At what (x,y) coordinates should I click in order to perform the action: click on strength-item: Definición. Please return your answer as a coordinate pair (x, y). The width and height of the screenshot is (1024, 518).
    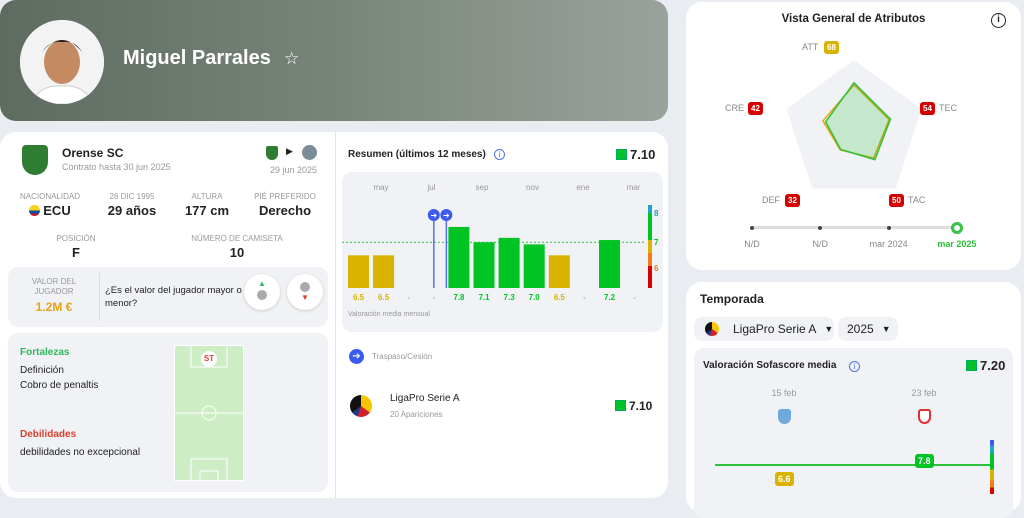
    Looking at the image, I should click on (42, 370).